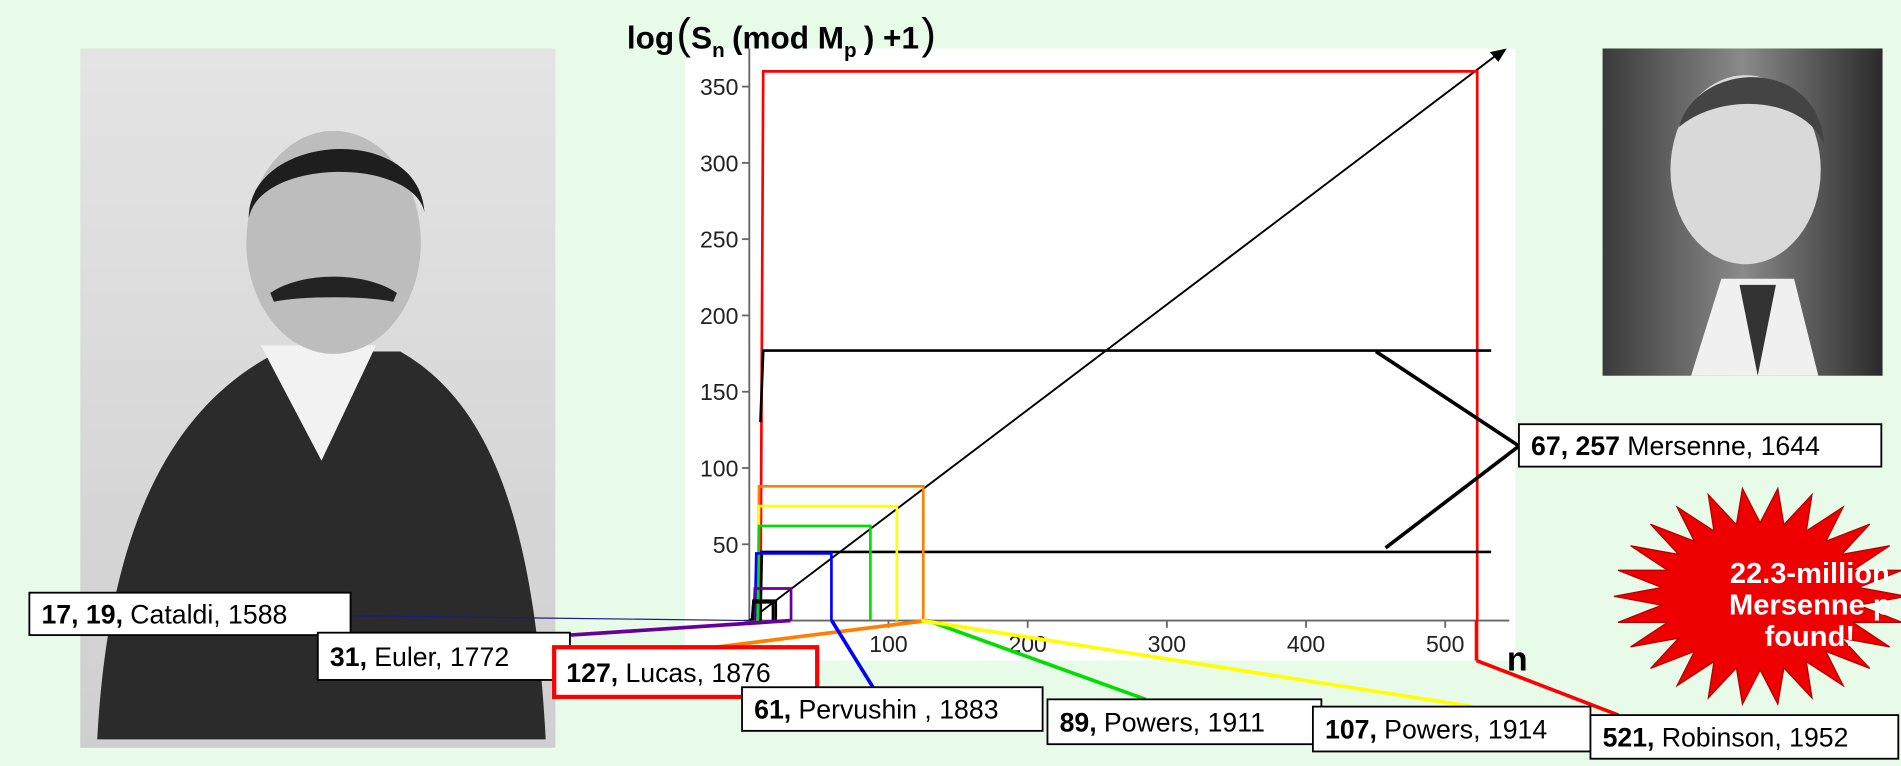 This screenshot has height=766, width=1901. Describe the element at coordinates (1723, 446) in the screenshot. I see `callout-text: Mersenne, 1644` at that location.